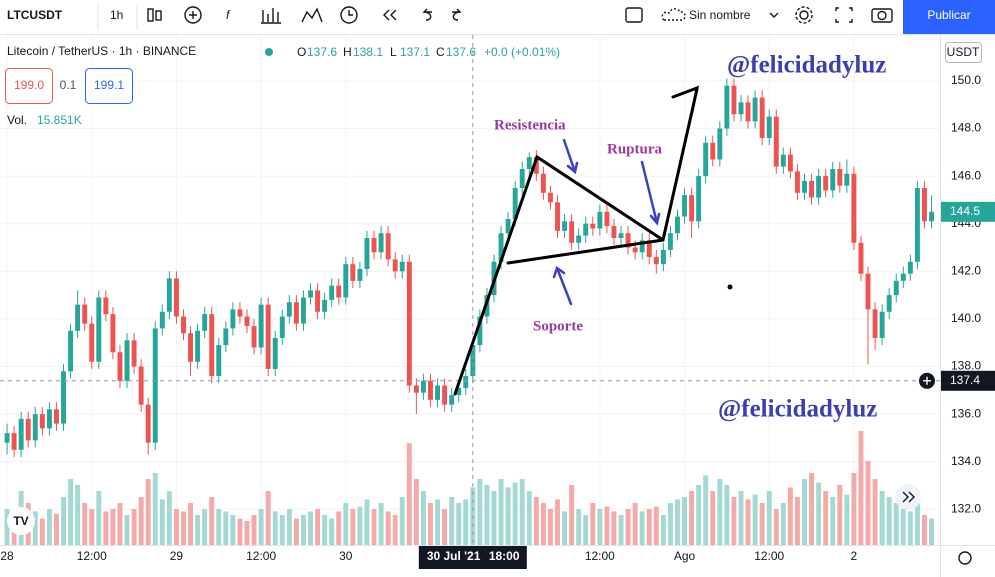  I want to click on currency: USDT, so click(963, 52).